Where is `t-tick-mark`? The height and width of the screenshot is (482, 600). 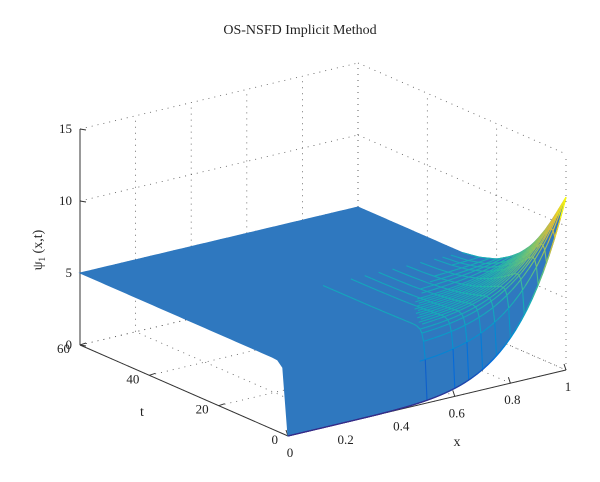
t-tick-mark is located at coordinates (152, 374).